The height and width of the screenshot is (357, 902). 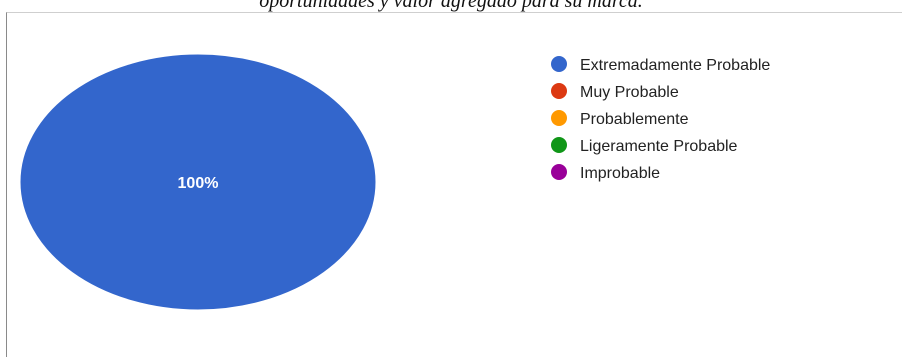 I want to click on slice-label-0: 100%, so click(x=198, y=183).